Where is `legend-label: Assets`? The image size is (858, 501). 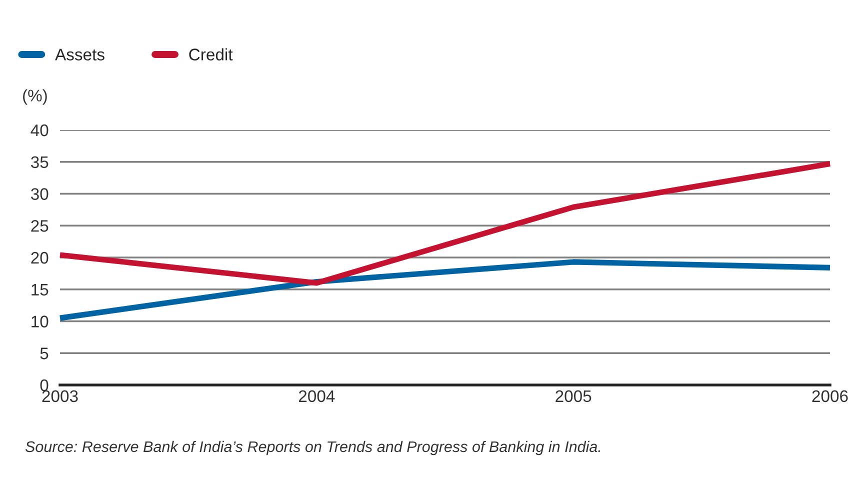 legend-label: Assets is located at coordinates (79, 54).